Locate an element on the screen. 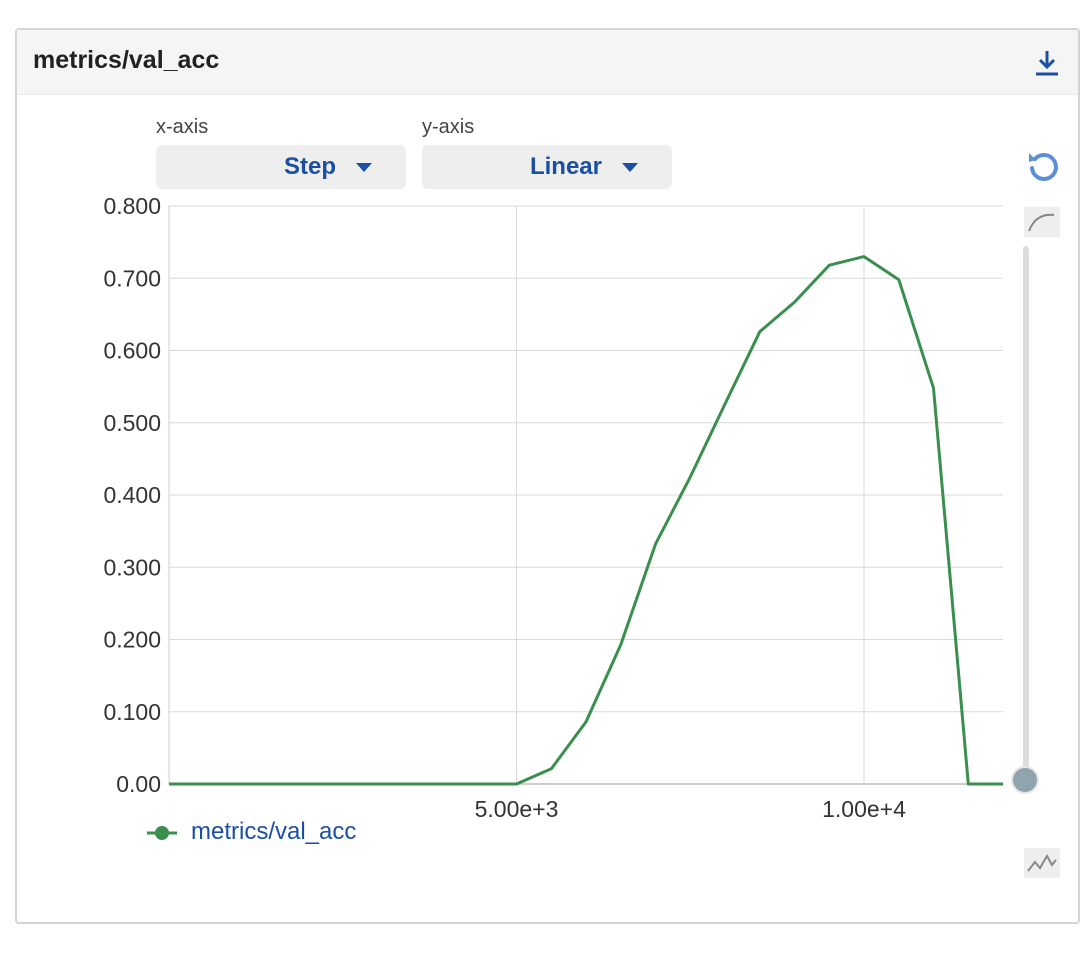 This screenshot has height=962, width=1090. download-icon is located at coordinates (1047, 63).